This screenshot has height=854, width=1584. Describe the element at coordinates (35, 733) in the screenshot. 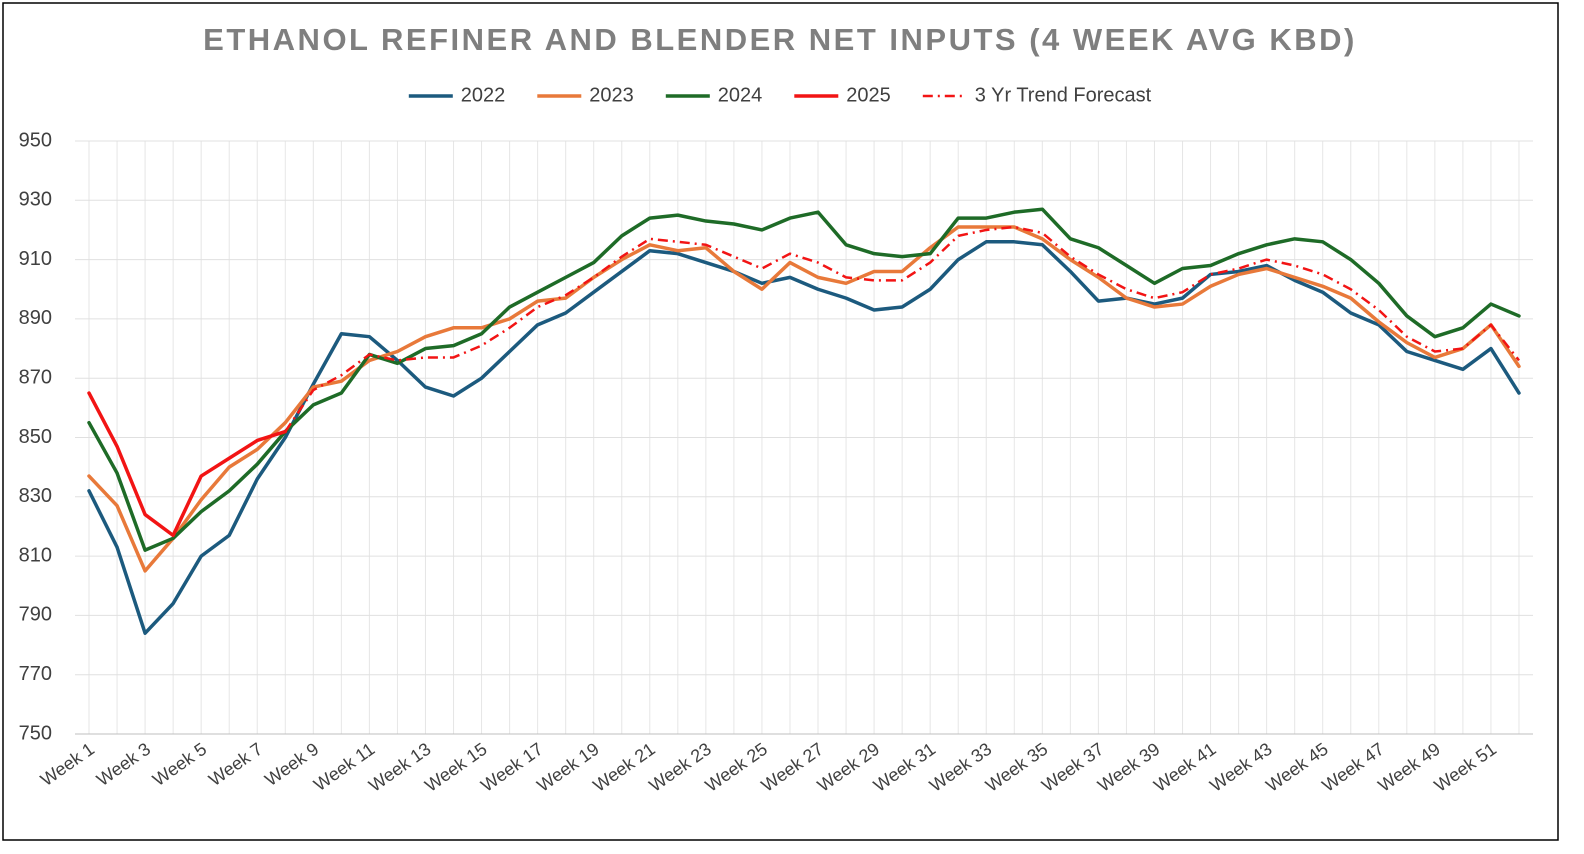

I see `y-tick-label: 750` at that location.